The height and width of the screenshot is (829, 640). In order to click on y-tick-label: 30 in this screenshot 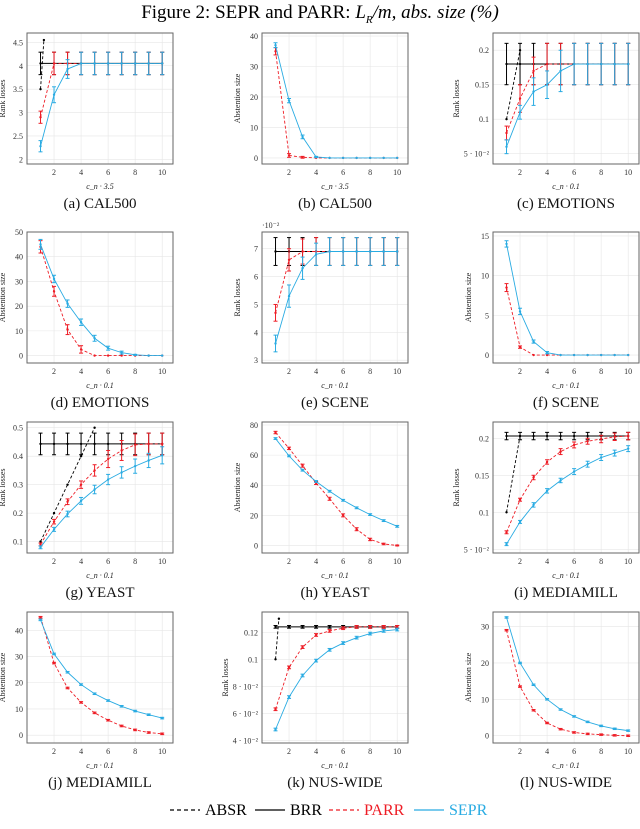, I will do `click(254, 67)`.